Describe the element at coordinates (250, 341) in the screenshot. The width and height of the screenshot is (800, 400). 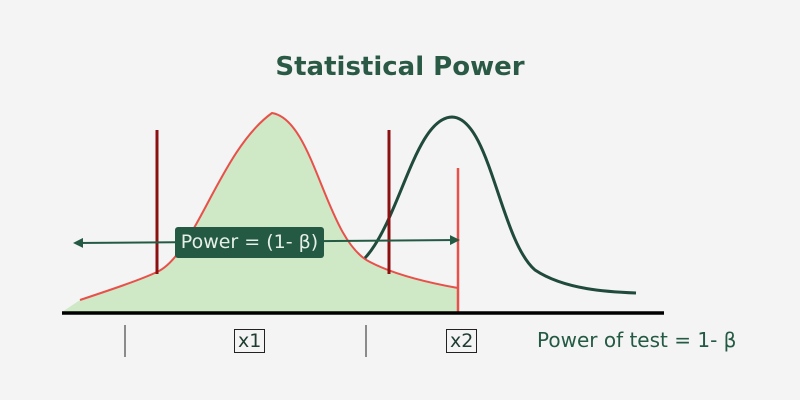
I see `x1-label: x1` at that location.